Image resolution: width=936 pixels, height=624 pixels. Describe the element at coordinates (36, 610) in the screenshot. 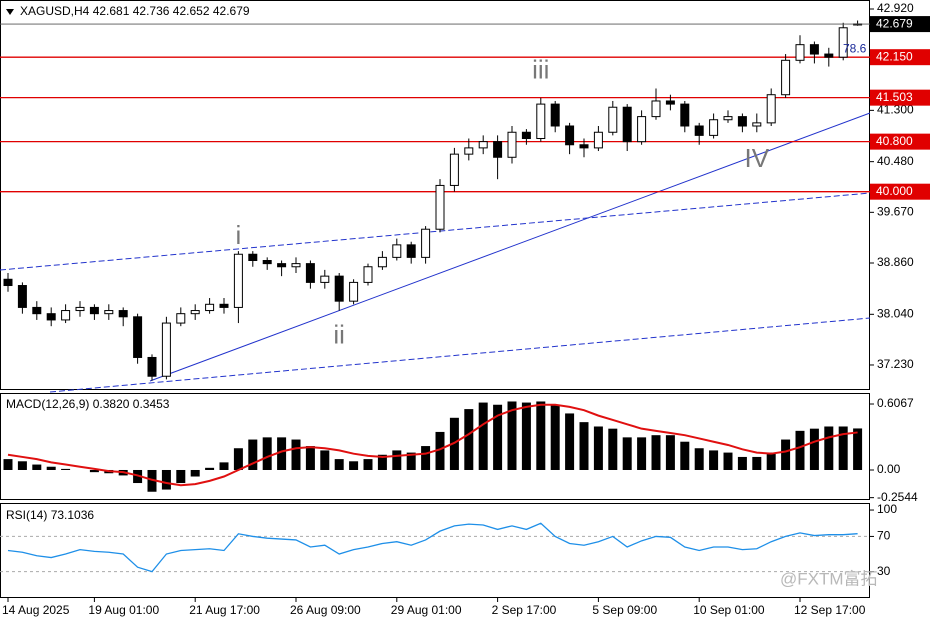

I see `x-tick-label: 14 Aug 2025` at that location.